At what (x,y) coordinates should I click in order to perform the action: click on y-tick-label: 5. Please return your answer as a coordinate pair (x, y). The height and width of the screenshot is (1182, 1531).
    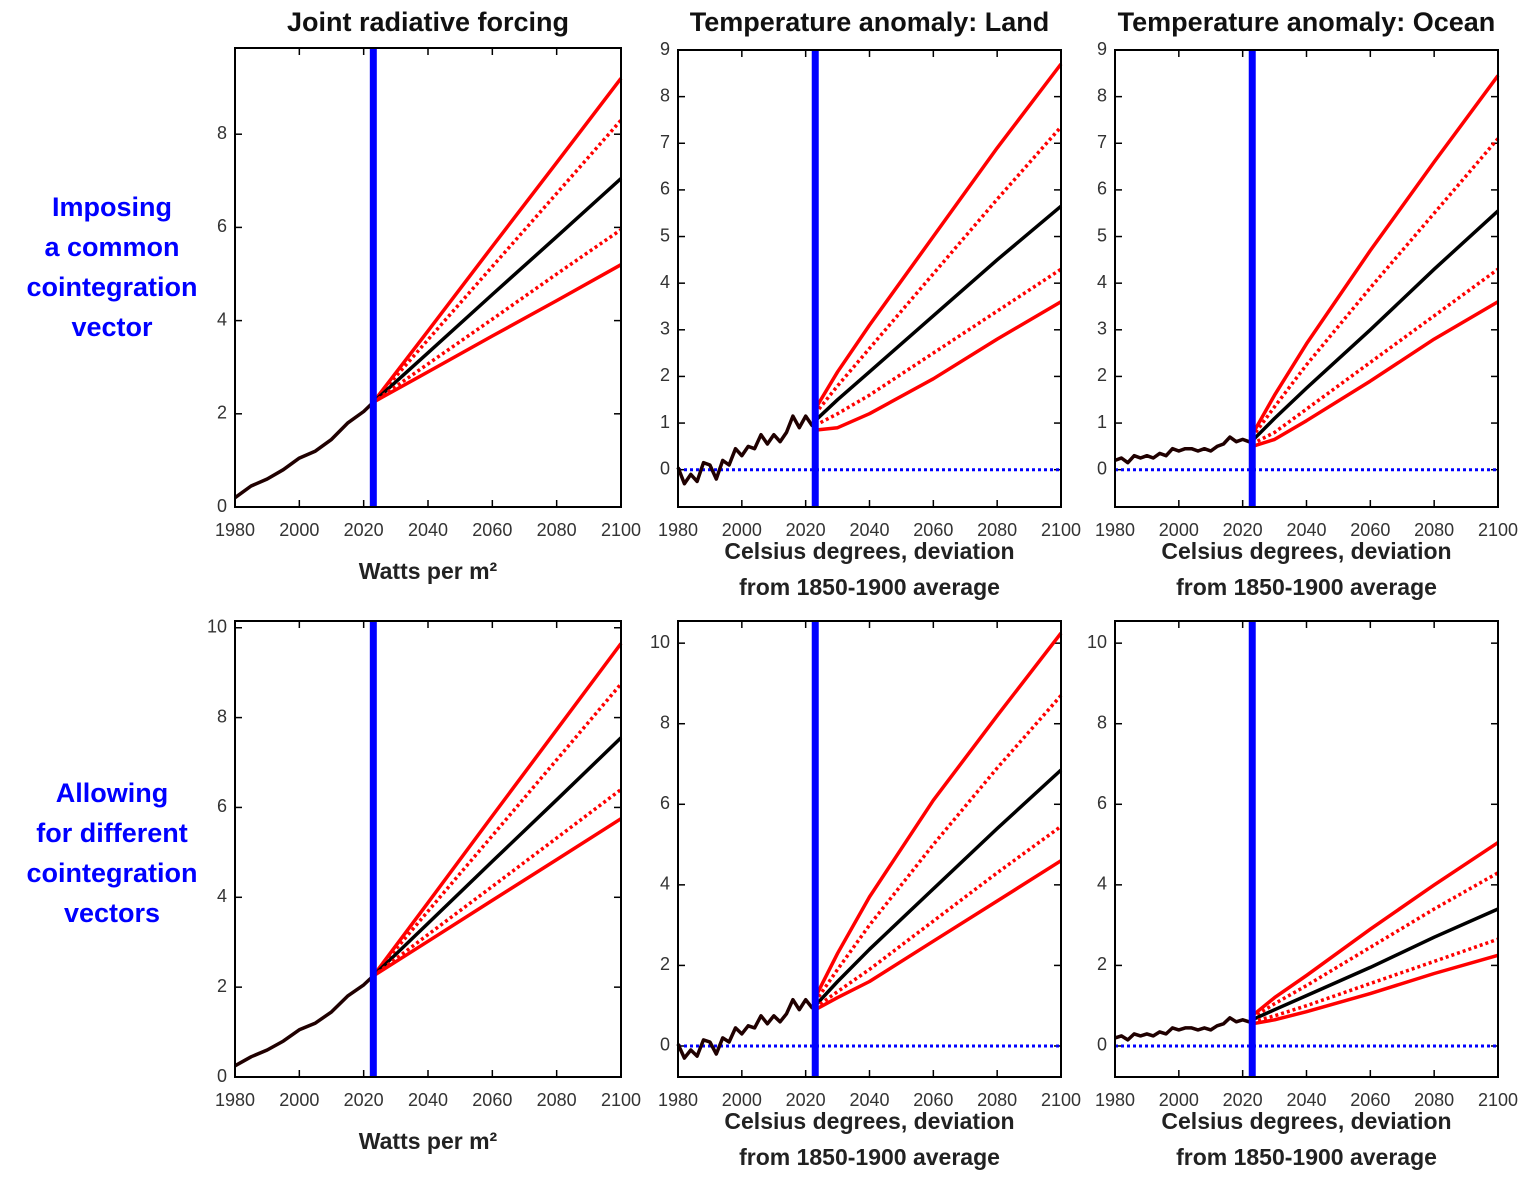
    Looking at the image, I should click on (665, 235).